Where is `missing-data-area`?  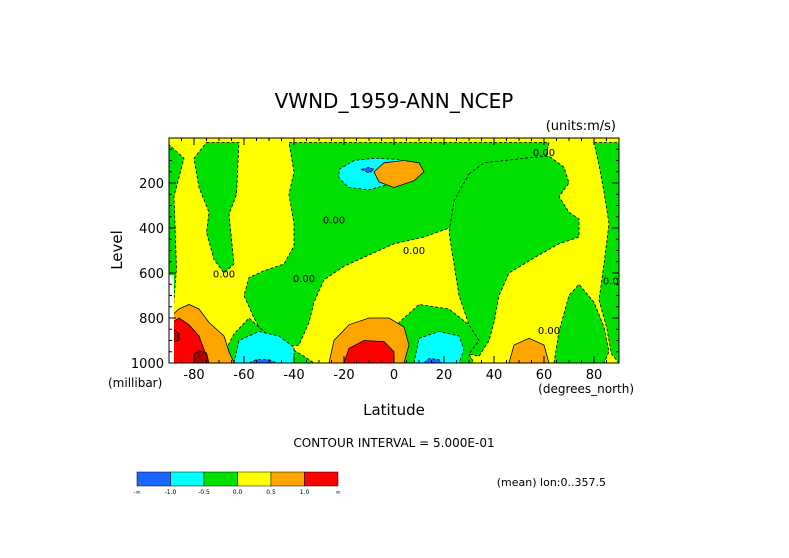
missing-data-area is located at coordinates (171, 319).